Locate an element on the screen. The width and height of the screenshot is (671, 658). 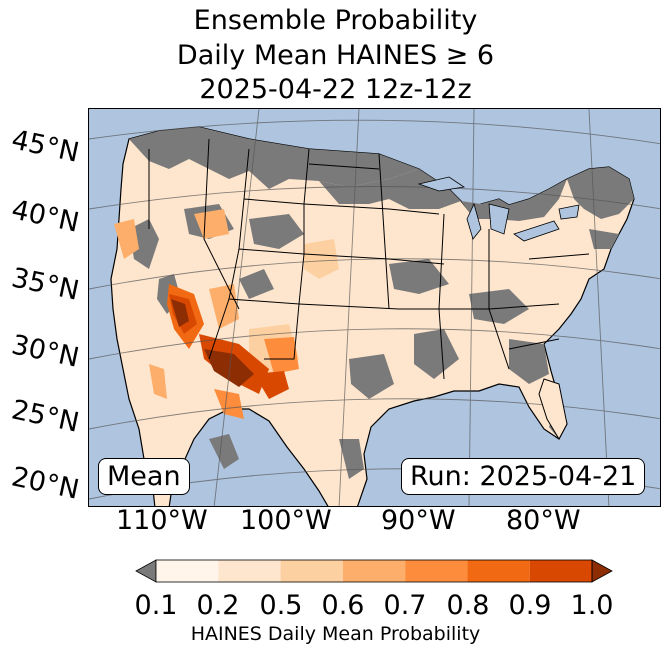
title-line-1: Ensemble Probability is located at coordinates (335, 20).